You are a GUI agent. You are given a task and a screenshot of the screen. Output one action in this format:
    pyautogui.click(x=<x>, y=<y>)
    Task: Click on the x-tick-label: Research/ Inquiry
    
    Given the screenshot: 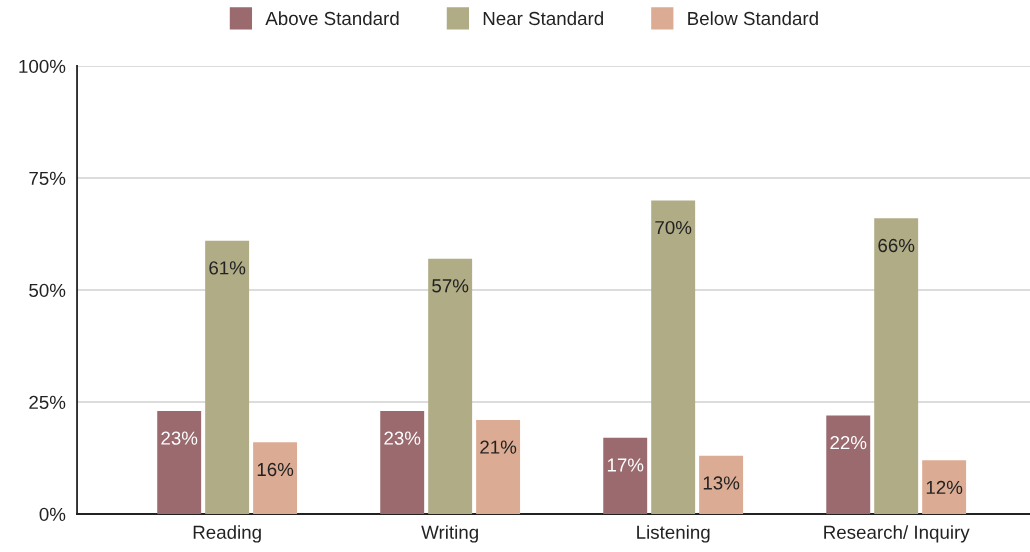 What is the action you would take?
    pyautogui.click(x=897, y=534)
    